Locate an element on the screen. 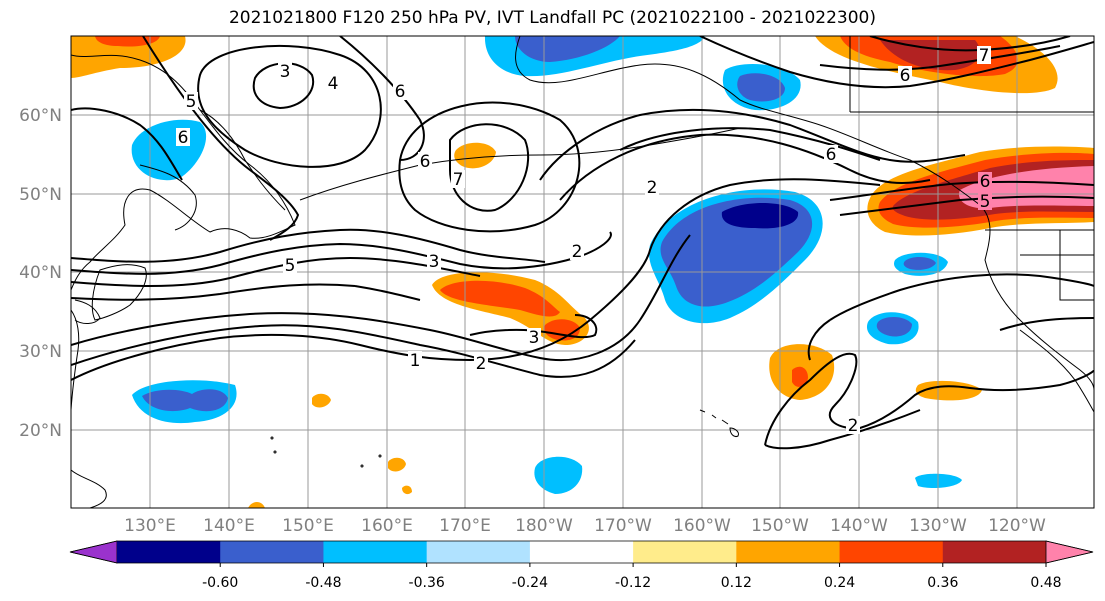 Image resolution: width=1105 pixels, height=601 pixels. lat-label: 40°N is located at coordinates (40, 273).